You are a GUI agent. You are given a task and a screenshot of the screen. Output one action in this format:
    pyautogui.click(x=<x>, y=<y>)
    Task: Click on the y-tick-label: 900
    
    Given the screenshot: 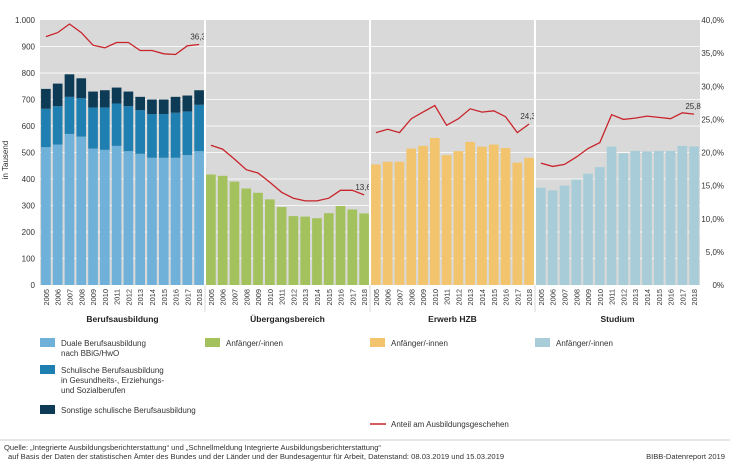 What is the action you would take?
    pyautogui.click(x=29, y=47)
    